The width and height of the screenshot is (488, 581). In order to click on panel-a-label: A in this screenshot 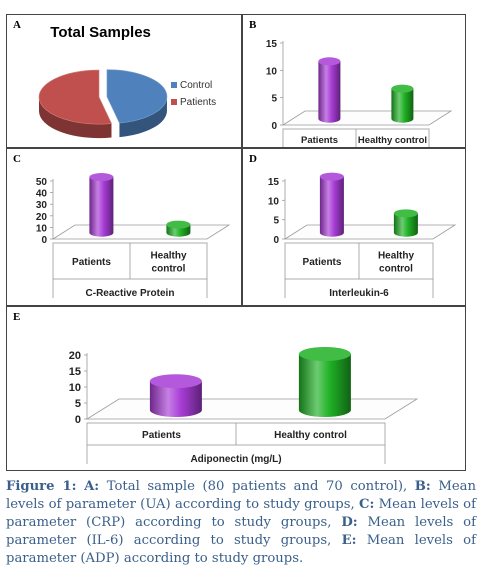, I will do `click(17, 25)`.